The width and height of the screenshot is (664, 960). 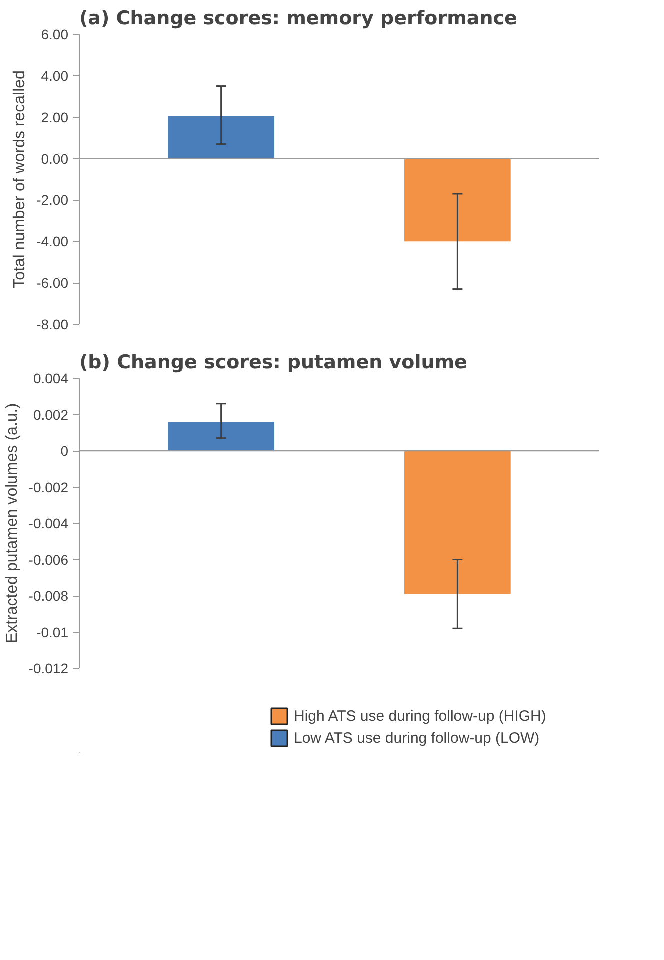 I want to click on legend-label: High ATS use during follow-up (HIGH), so click(x=420, y=716).